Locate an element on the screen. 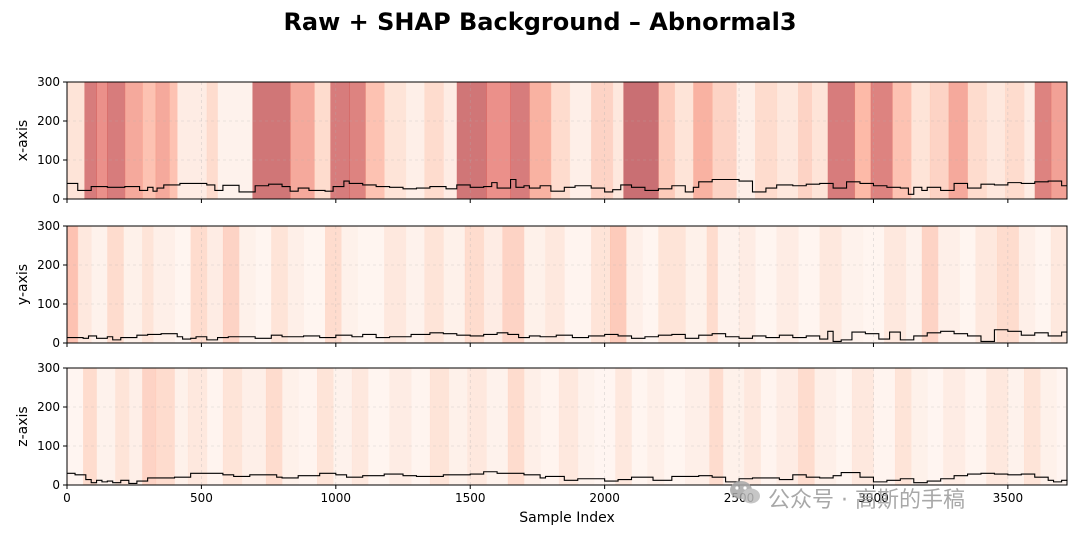 The width and height of the screenshot is (1080, 540). x-axis-label: Sample Index is located at coordinates (566, 518).